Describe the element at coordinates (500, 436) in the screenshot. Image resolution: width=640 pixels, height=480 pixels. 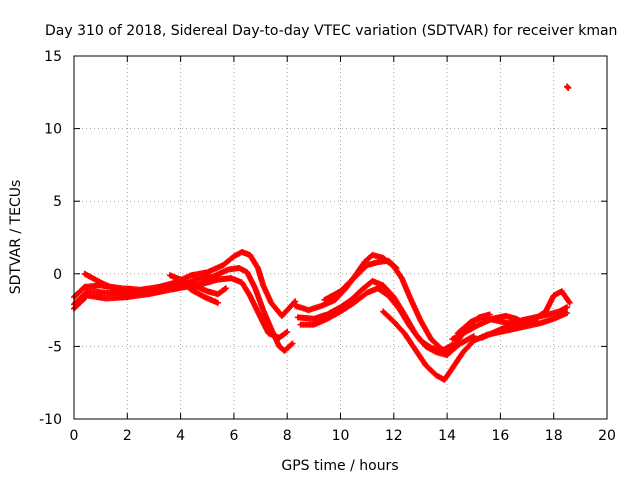
I see `x-tick-label: 16` at that location.